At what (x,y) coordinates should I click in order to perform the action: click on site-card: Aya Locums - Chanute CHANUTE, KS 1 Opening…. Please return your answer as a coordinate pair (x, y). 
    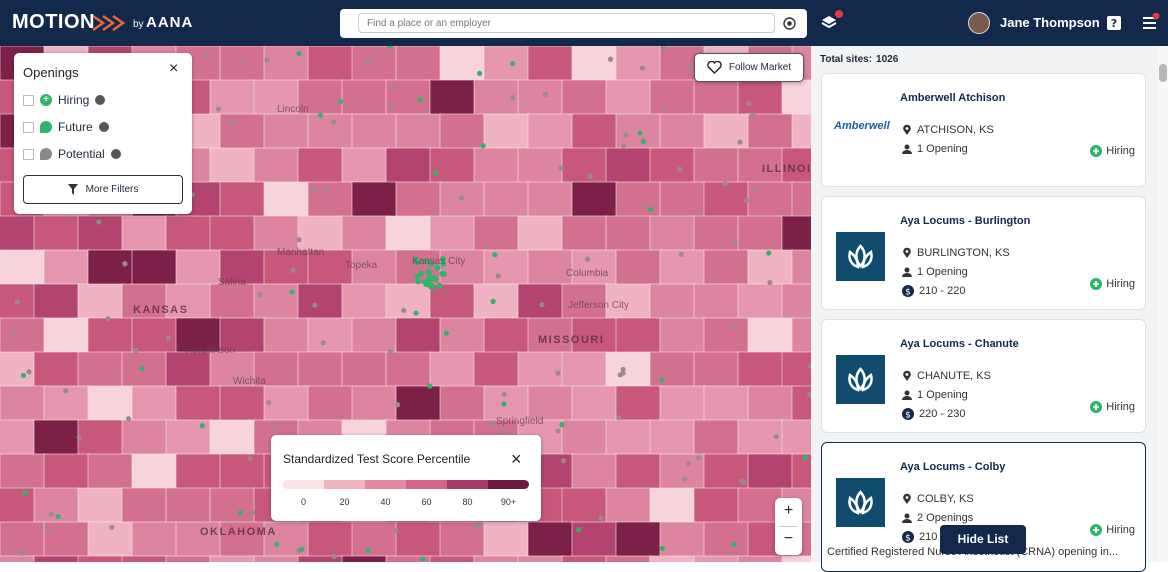
    Looking at the image, I should click on (983, 376).